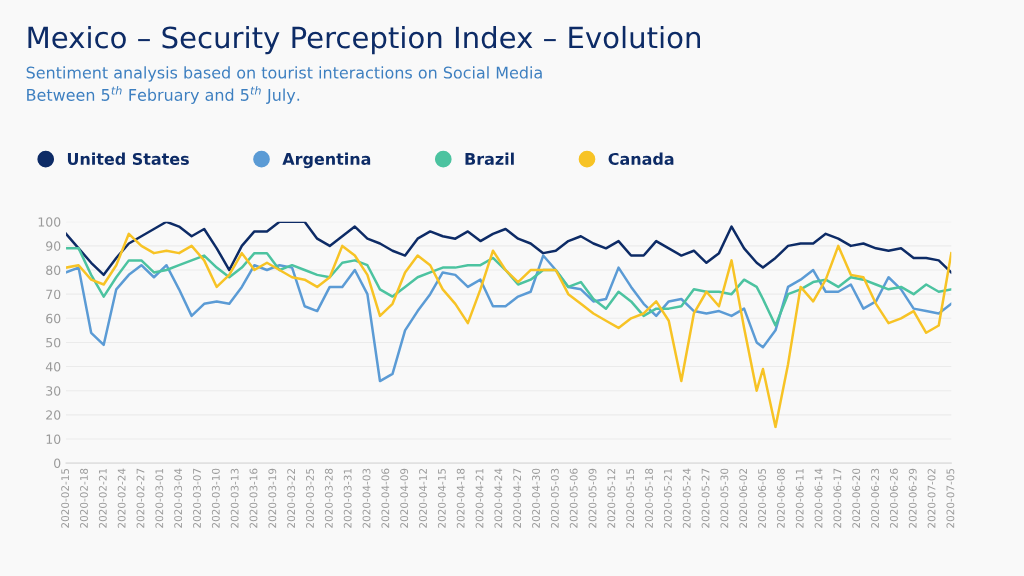 The image size is (1024, 576). Describe the element at coordinates (53, 439) in the screenshot. I see `y-tick-label: 10` at that location.